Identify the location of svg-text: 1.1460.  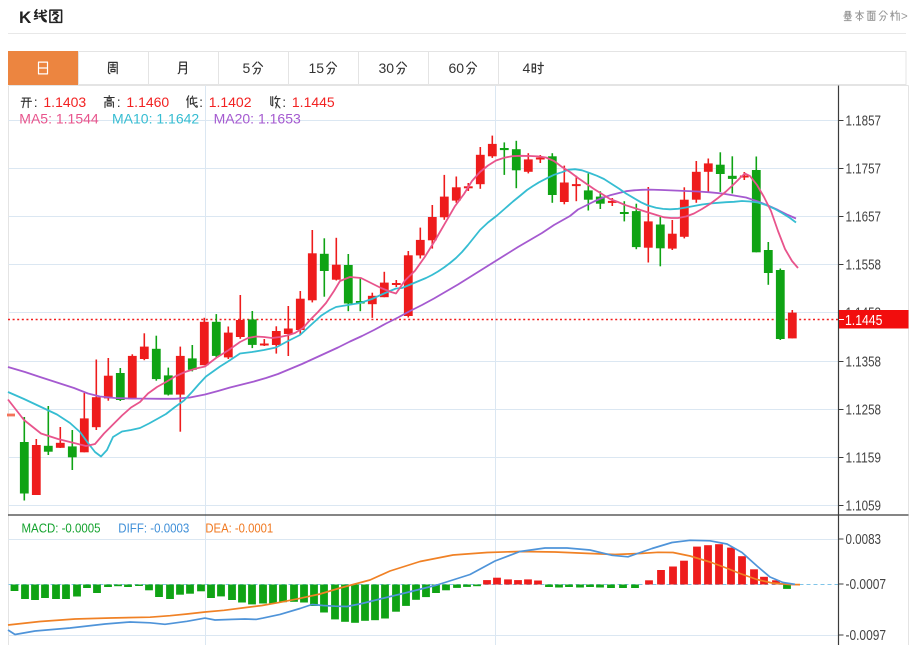
(147, 102).